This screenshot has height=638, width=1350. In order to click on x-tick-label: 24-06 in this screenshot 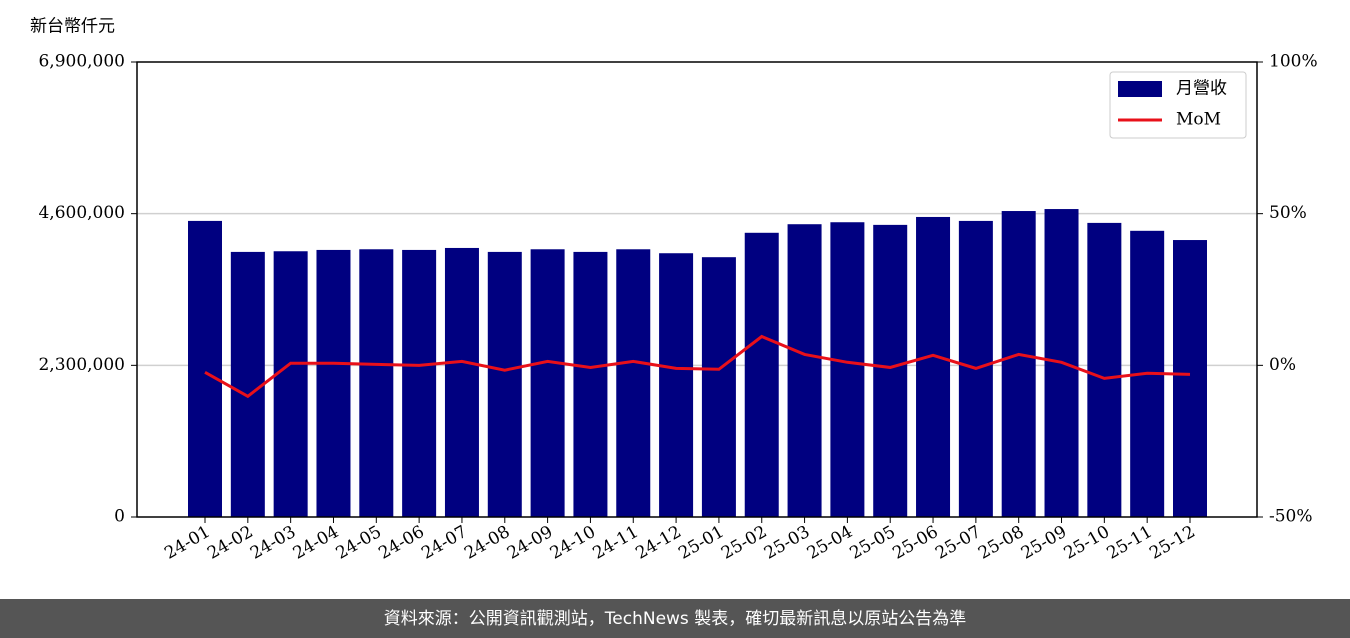, I will do `click(401, 543)`.